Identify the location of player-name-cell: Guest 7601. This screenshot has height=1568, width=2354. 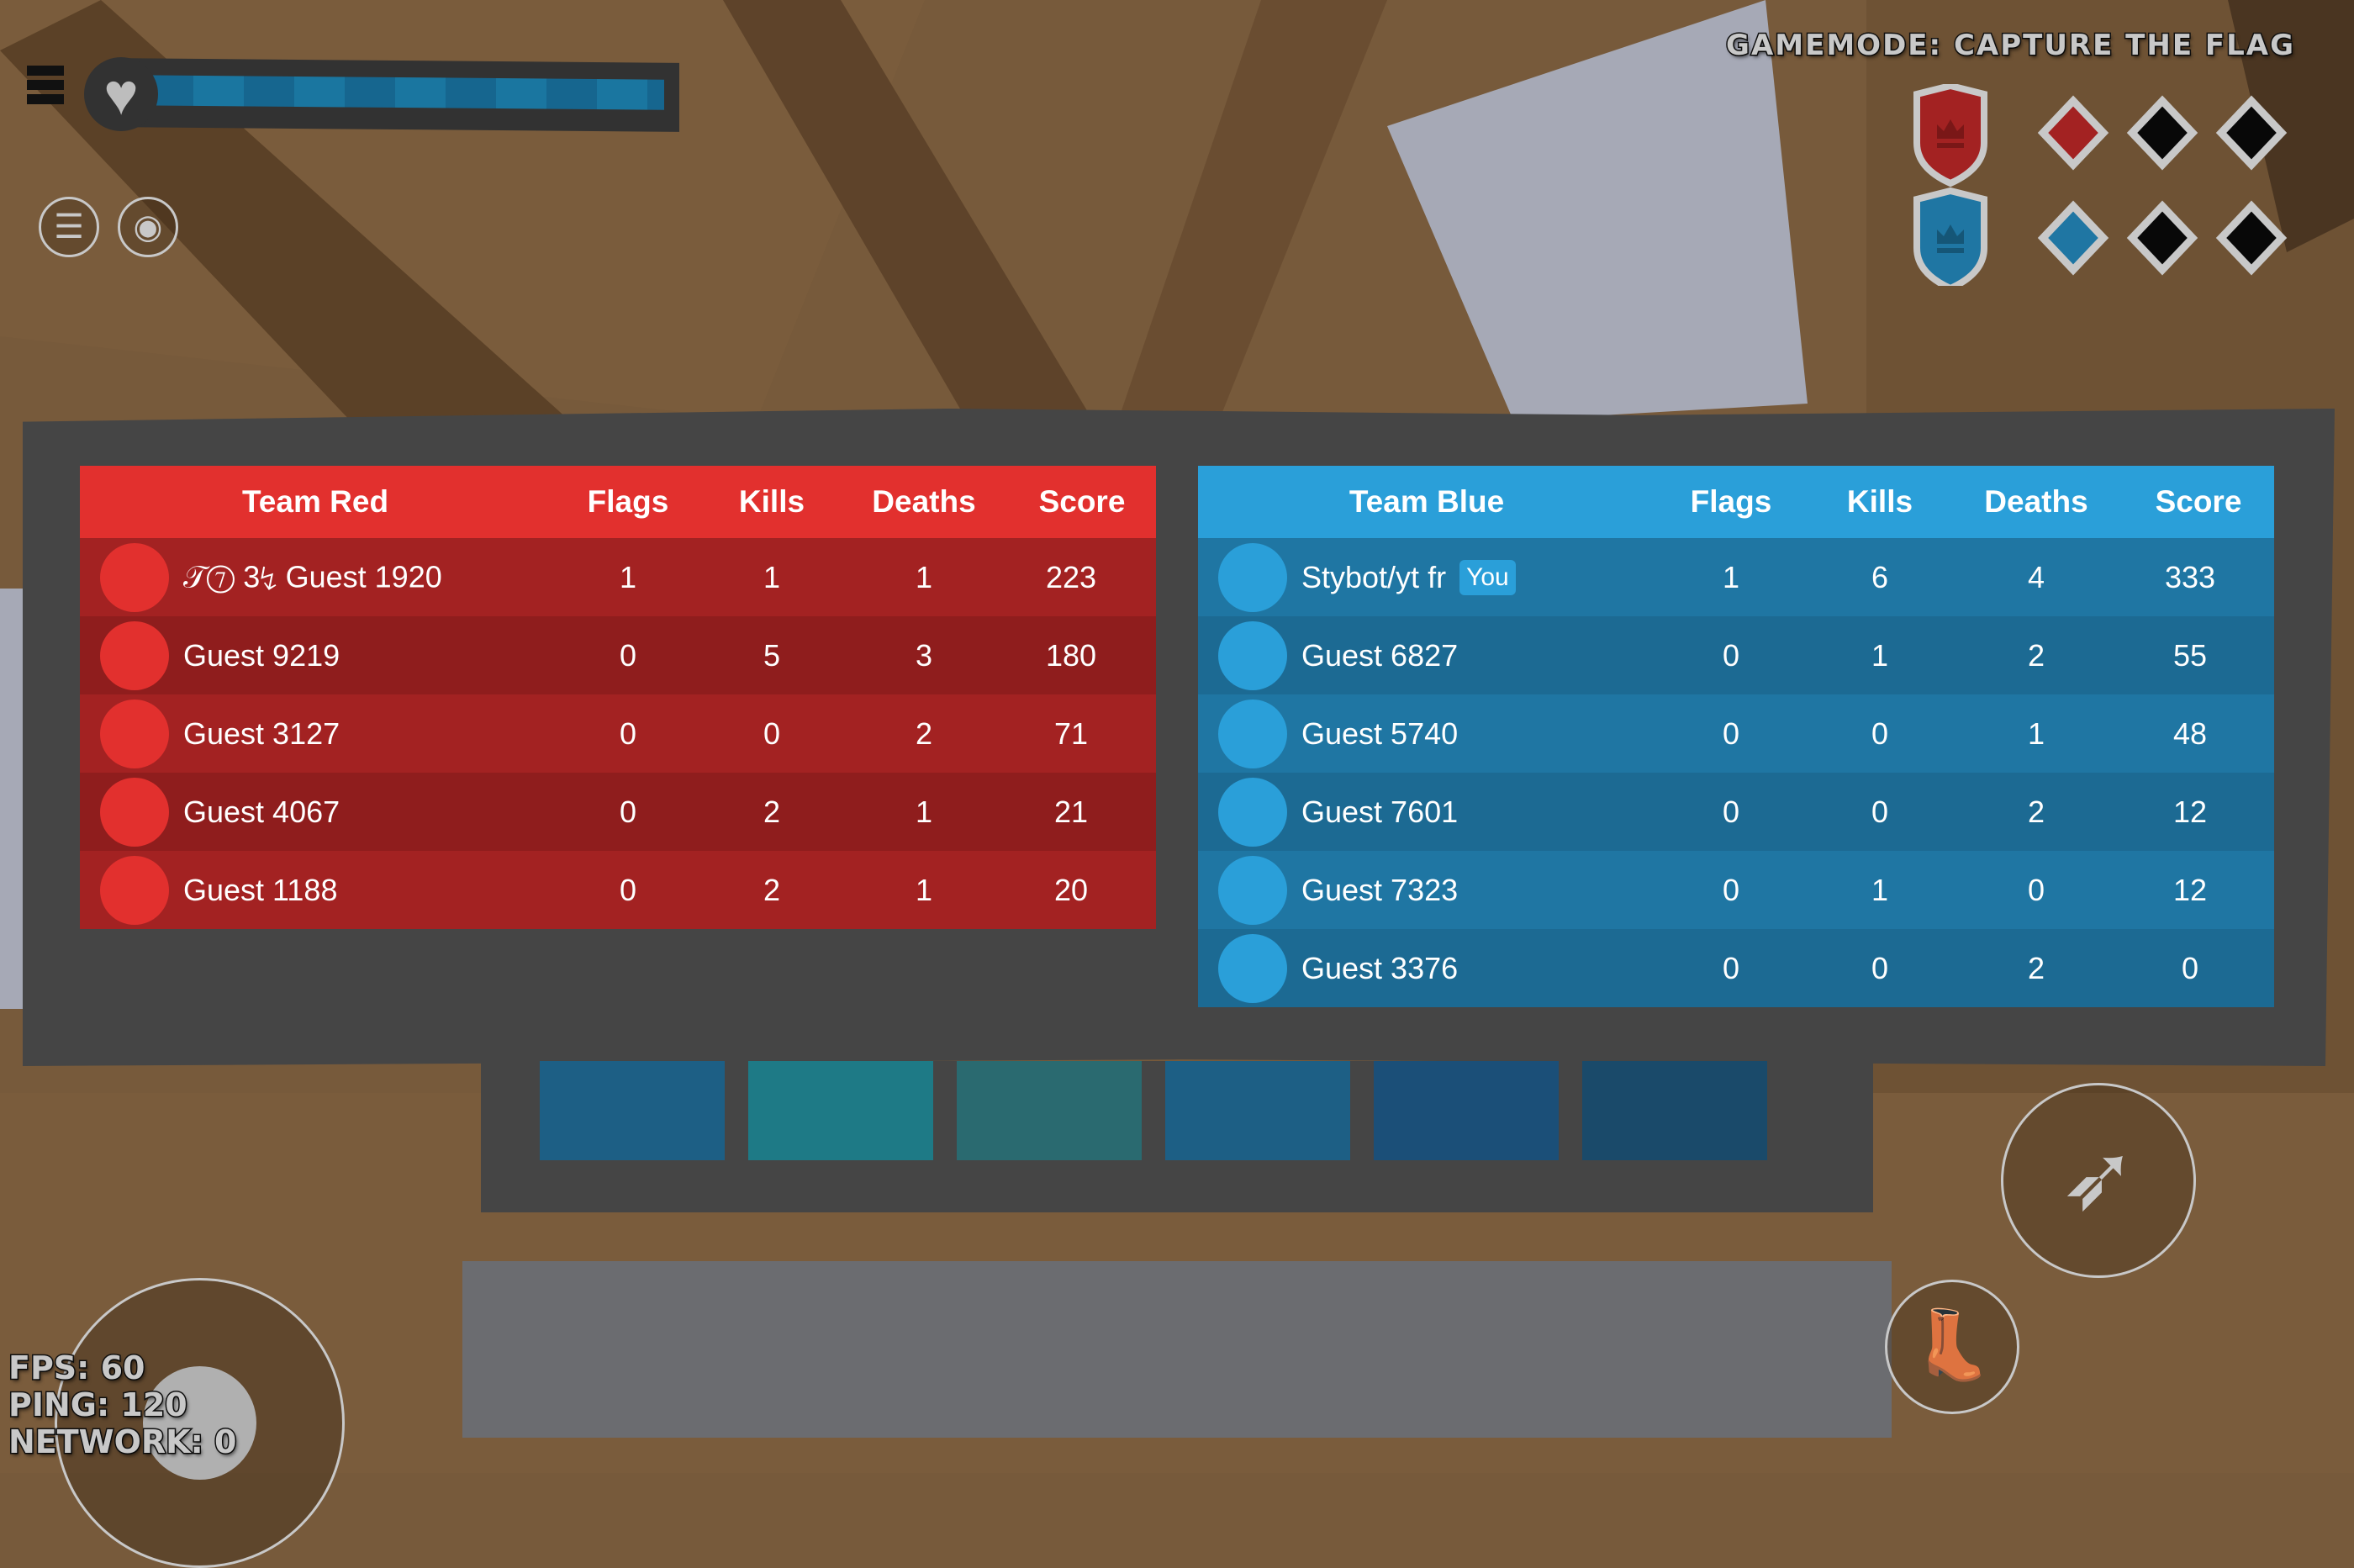
(1379, 812).